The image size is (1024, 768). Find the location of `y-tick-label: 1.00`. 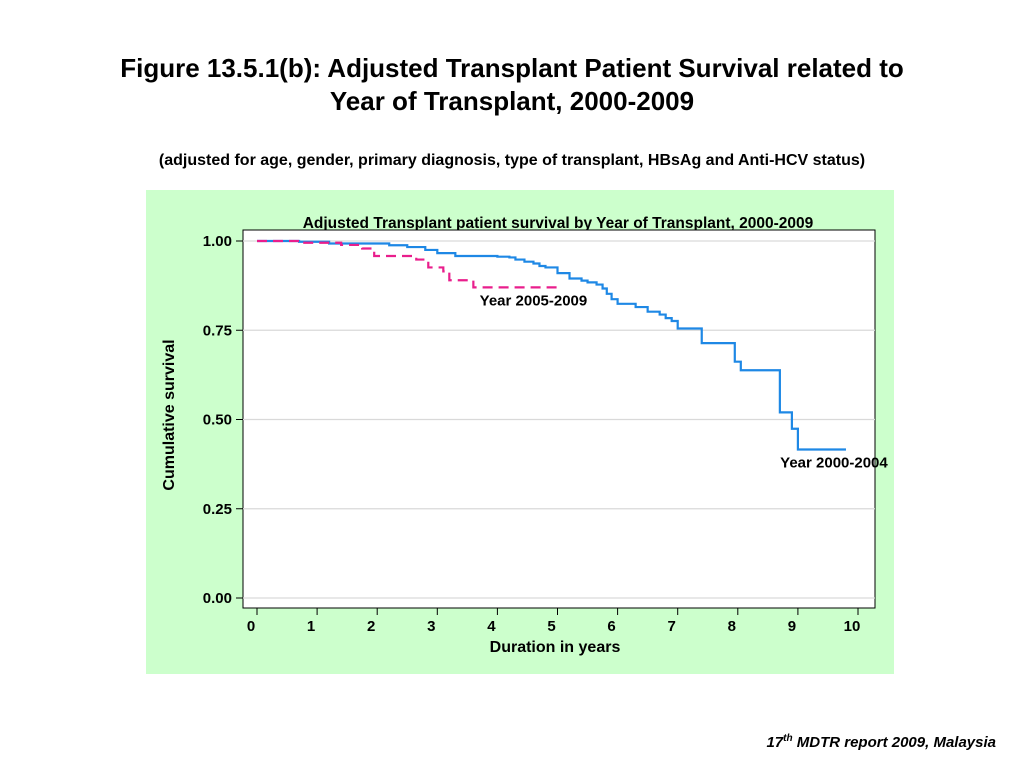

y-tick-label: 1.00 is located at coordinates (217, 241).